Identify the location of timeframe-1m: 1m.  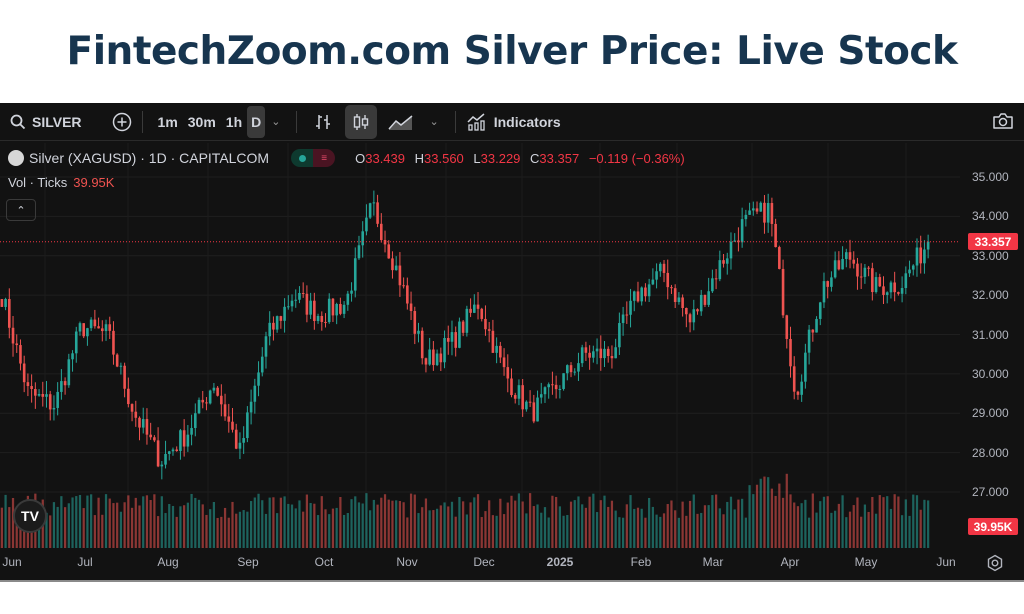
(167, 121).